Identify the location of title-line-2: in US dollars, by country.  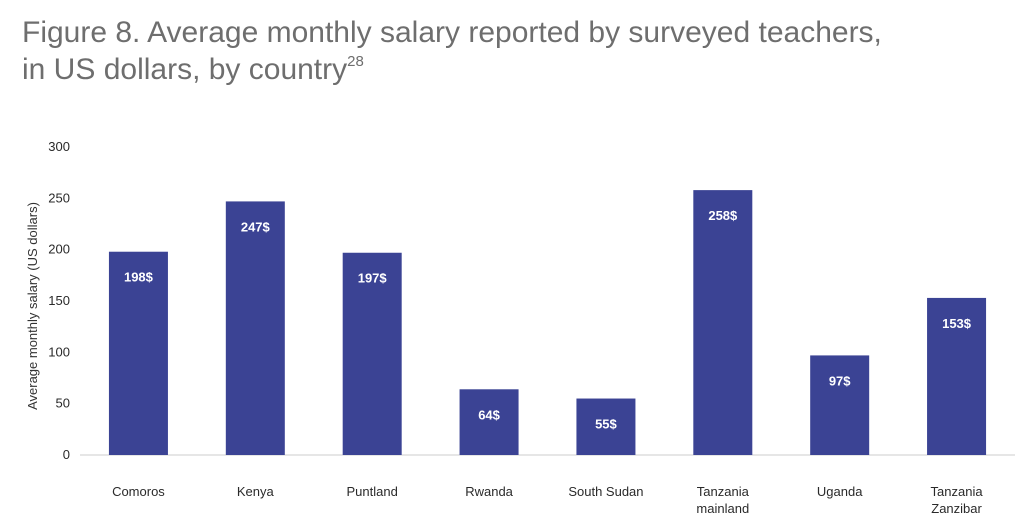
(185, 69).